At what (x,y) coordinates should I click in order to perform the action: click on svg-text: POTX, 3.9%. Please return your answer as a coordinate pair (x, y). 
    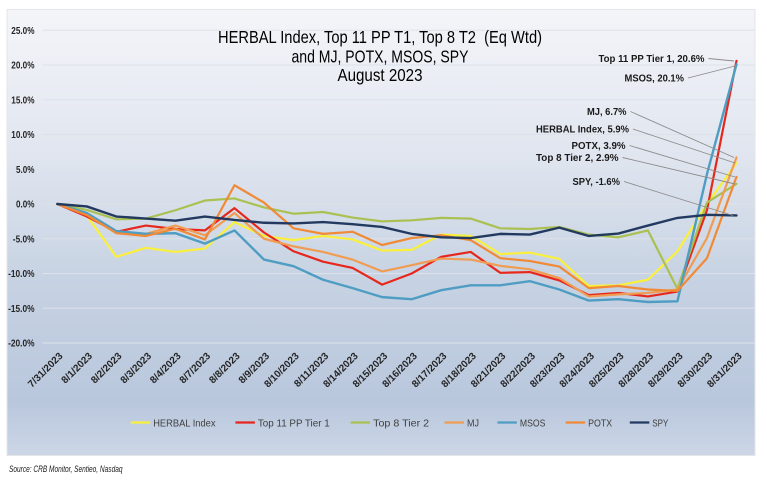
    Looking at the image, I should click on (599, 146).